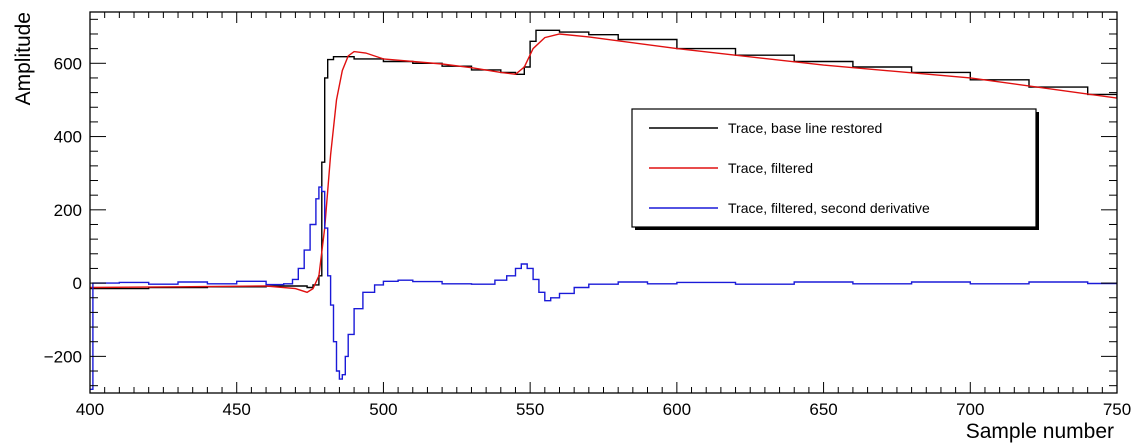 The width and height of the screenshot is (1141, 444). I want to click on y-tick-label: −200, so click(63, 356).